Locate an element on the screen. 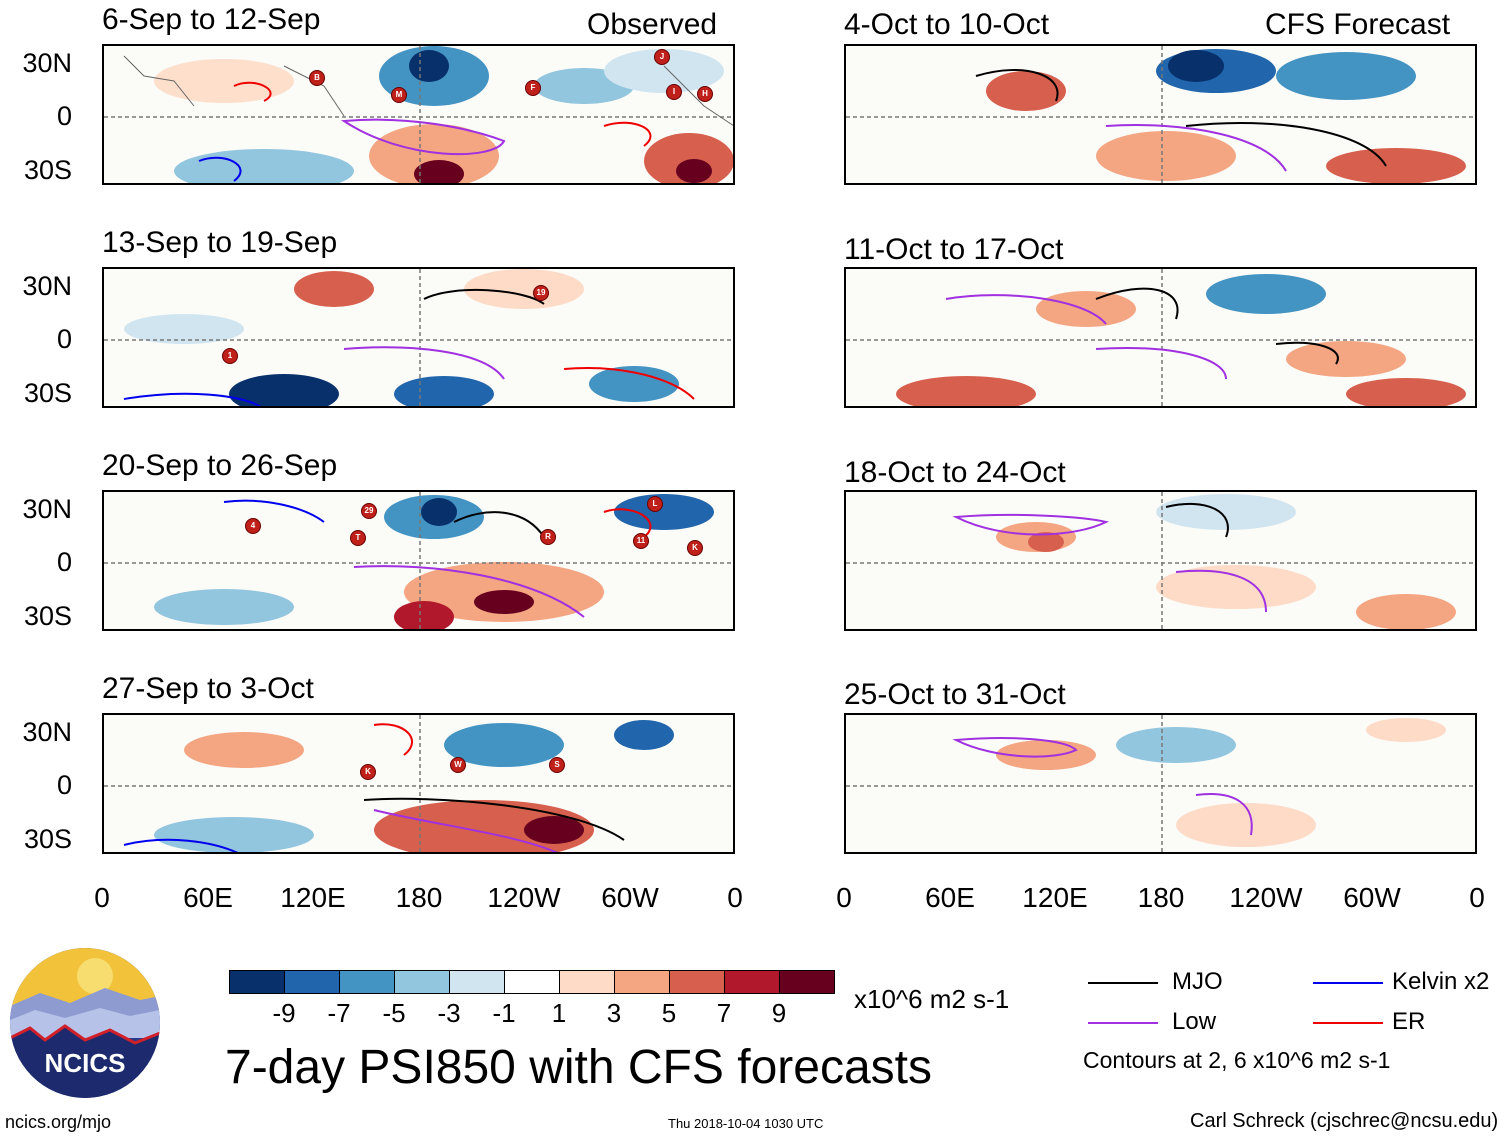  storm-marker-icon: L is located at coordinates (655, 504).